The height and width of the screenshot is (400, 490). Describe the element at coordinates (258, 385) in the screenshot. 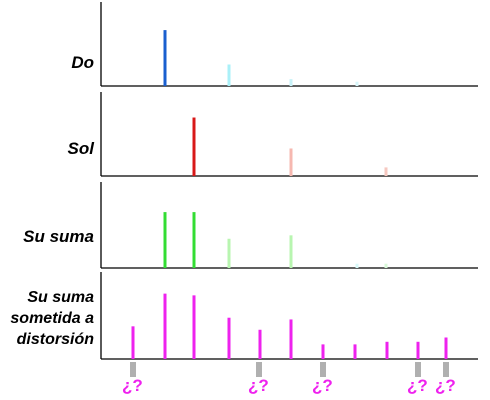

I see `unknown-label-1: ¿?` at that location.